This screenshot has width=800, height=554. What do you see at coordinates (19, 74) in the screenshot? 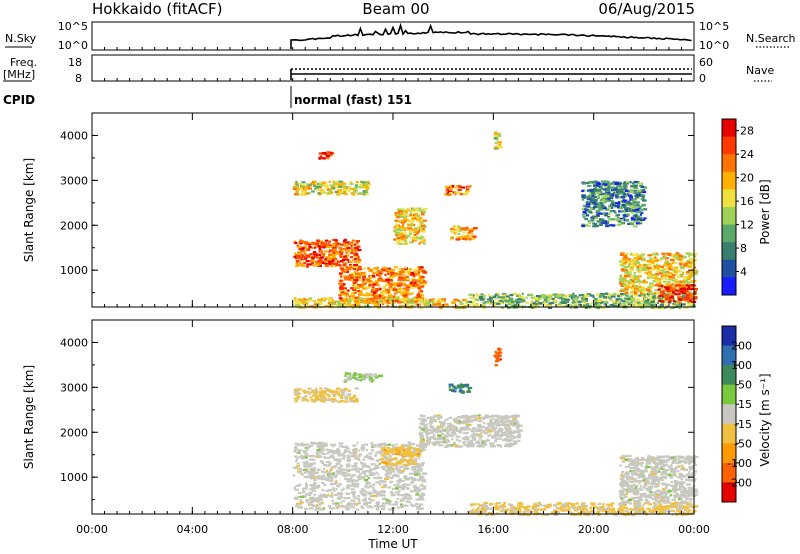
I see `freq-unit: [MHz]` at bounding box center [19, 74].